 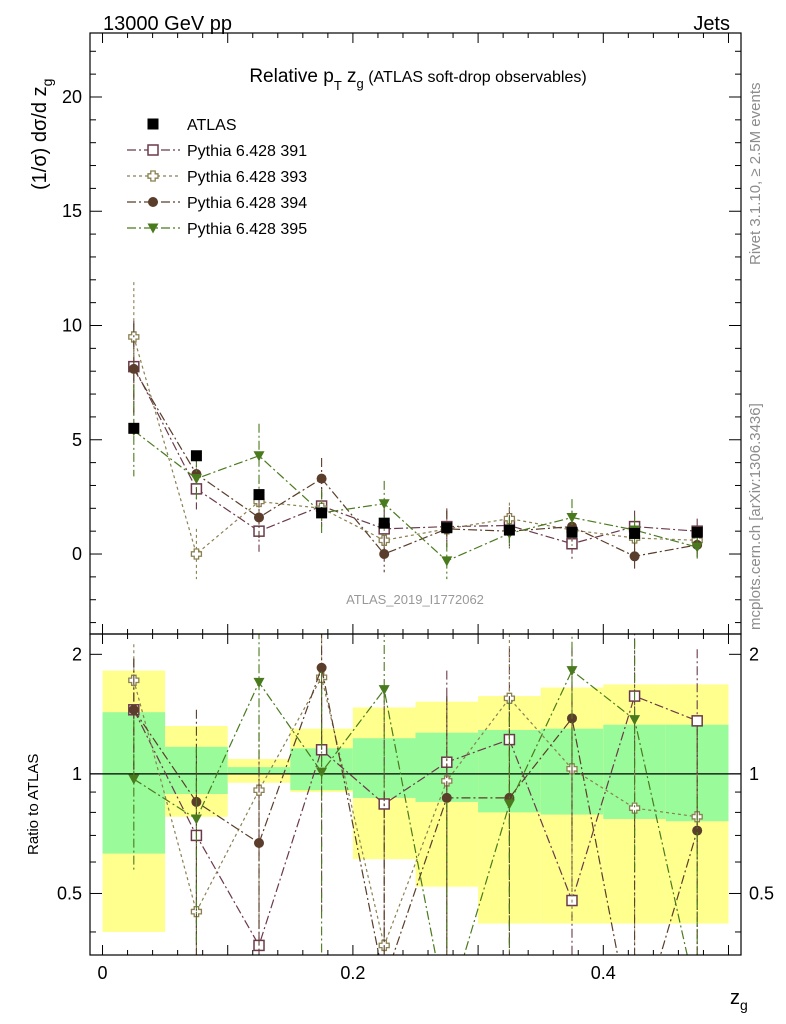 I want to click on y-tick-label: 5, so click(x=77, y=440).